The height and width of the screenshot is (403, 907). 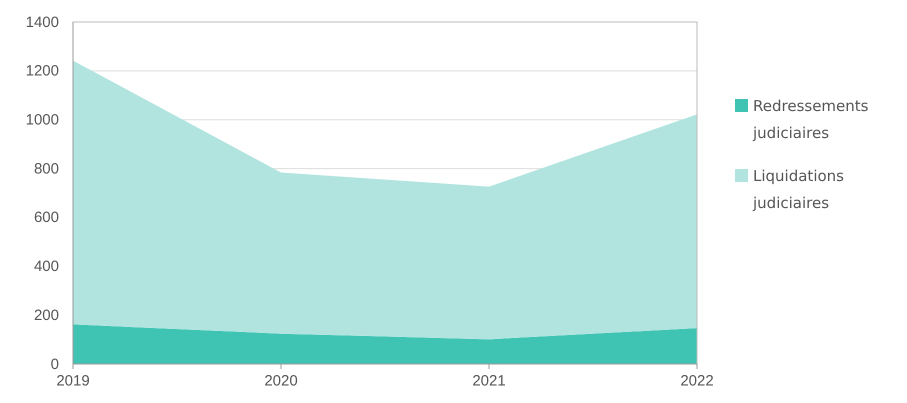 I want to click on x-tick-label: 2021, so click(x=489, y=381).